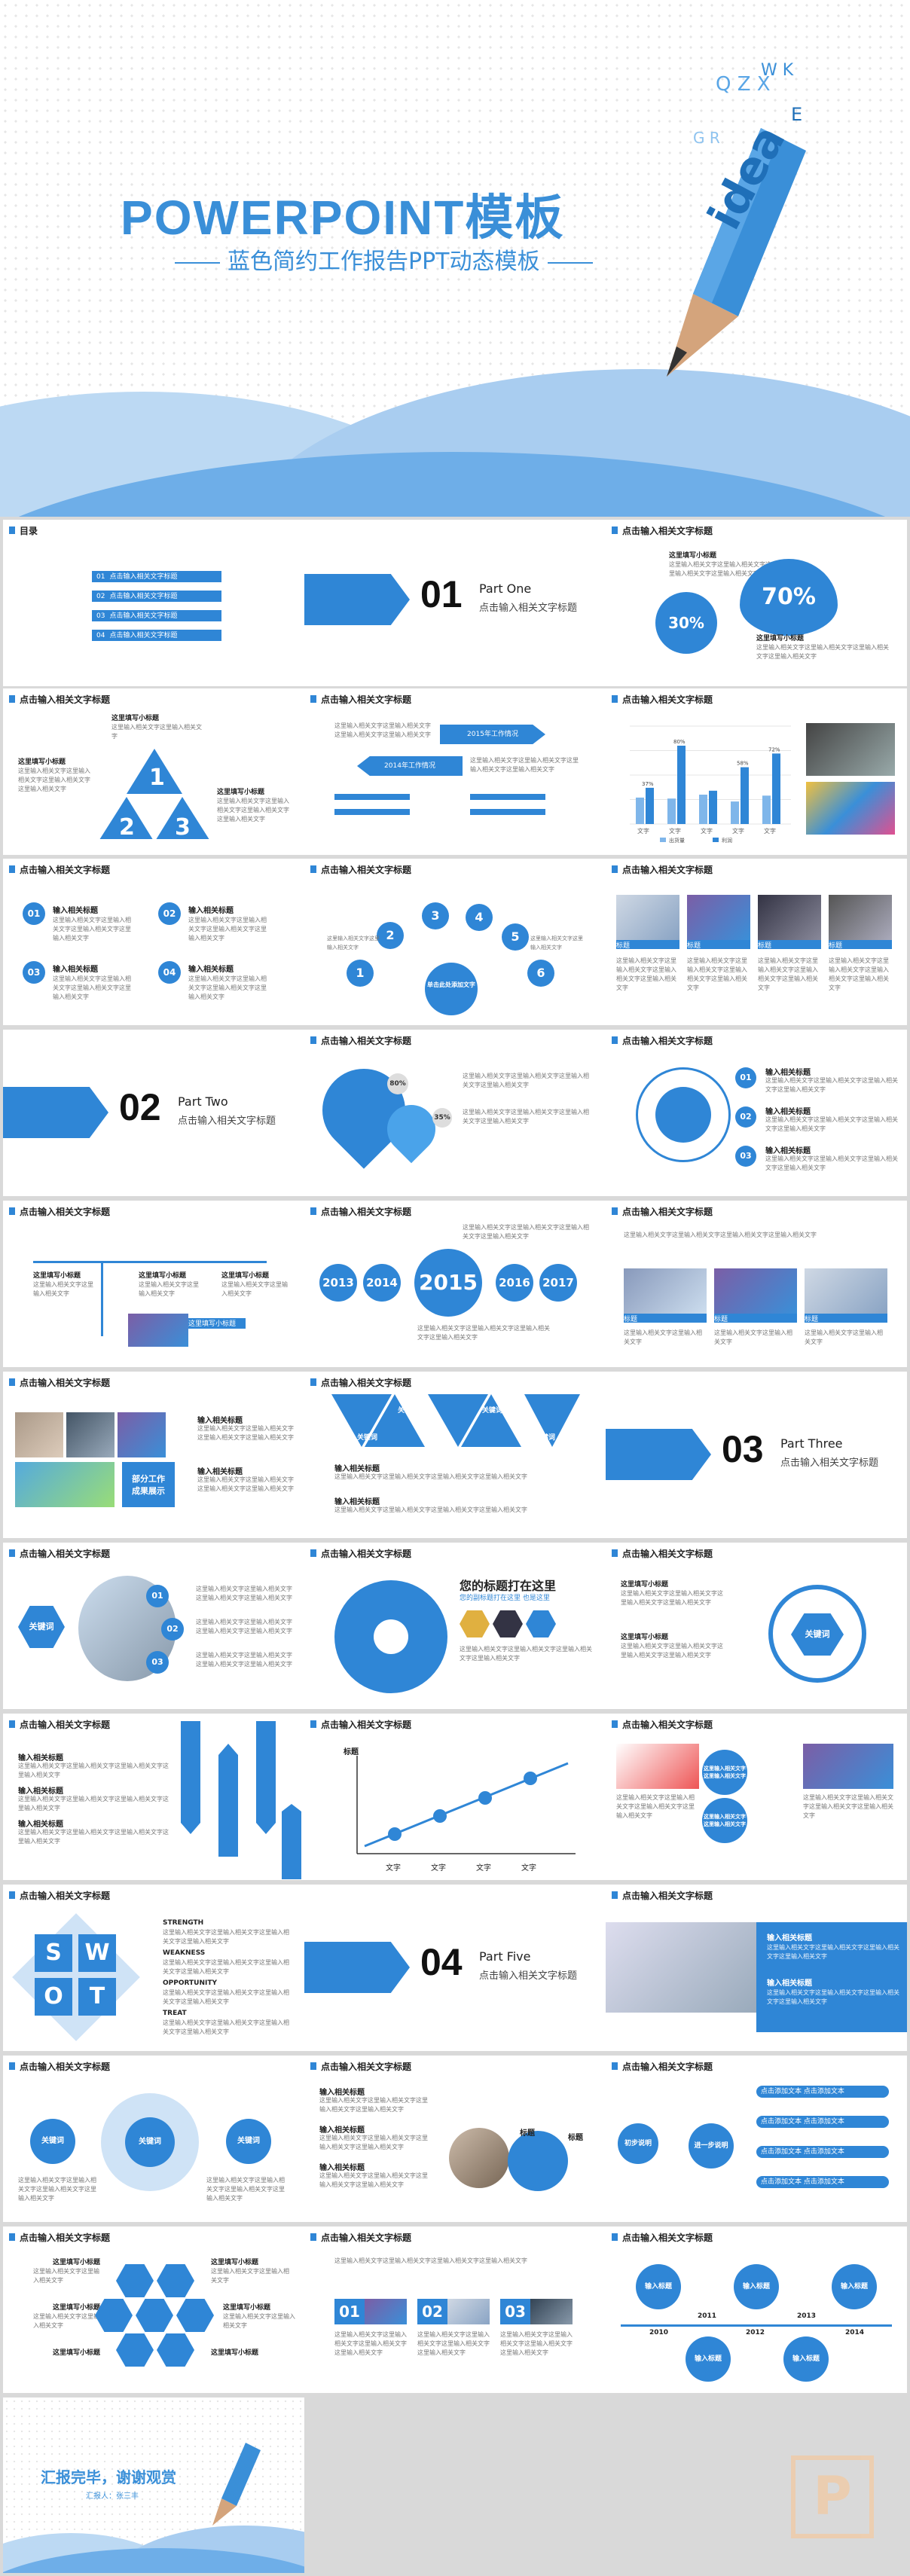 This screenshot has width=910, height=2576. Describe the element at coordinates (156, 616) in the screenshot. I see `toc-item: 03 点击输入相关文字标题` at that location.